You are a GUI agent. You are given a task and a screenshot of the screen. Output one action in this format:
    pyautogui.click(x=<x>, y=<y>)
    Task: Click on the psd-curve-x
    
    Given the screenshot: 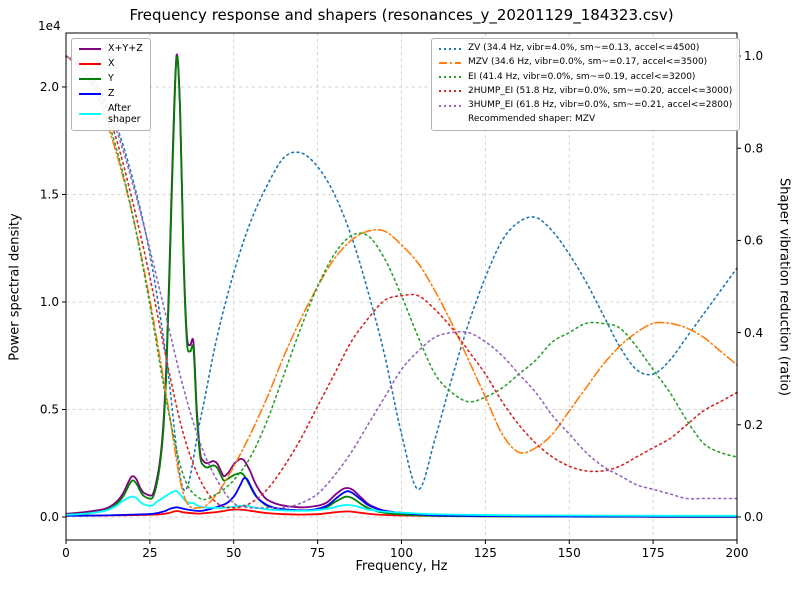 What is the action you would take?
    pyautogui.click(x=401, y=513)
    